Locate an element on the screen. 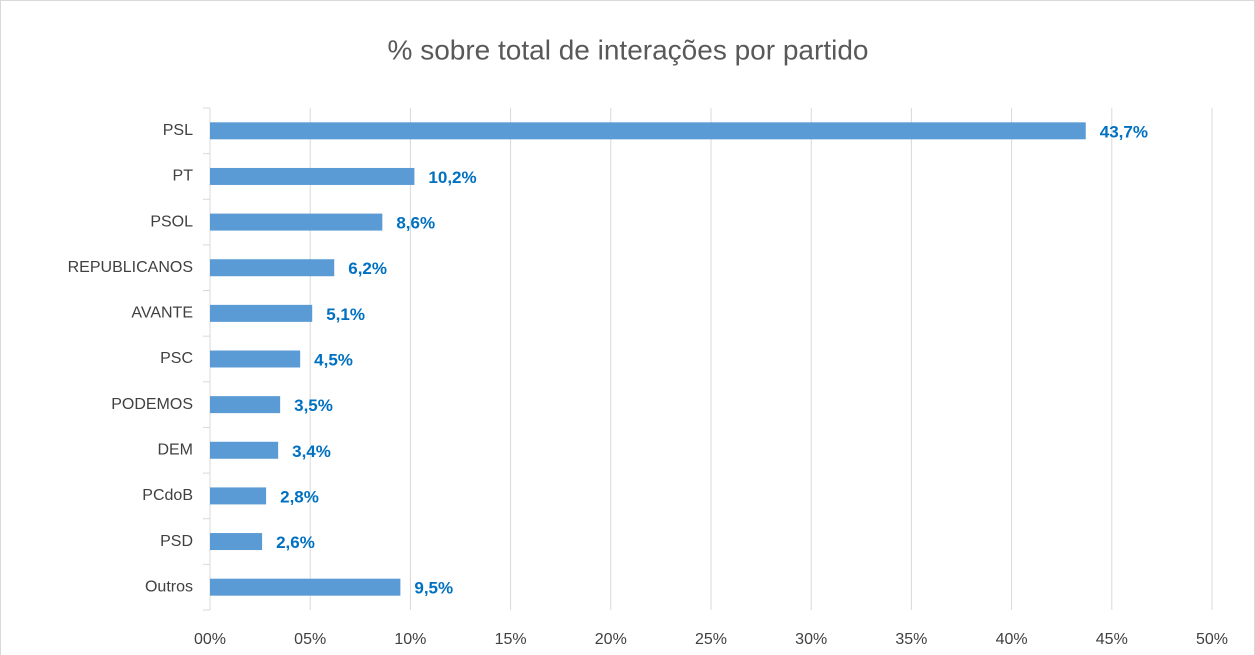 The width and height of the screenshot is (1255, 655). x-tick-label: 30% is located at coordinates (811, 639).